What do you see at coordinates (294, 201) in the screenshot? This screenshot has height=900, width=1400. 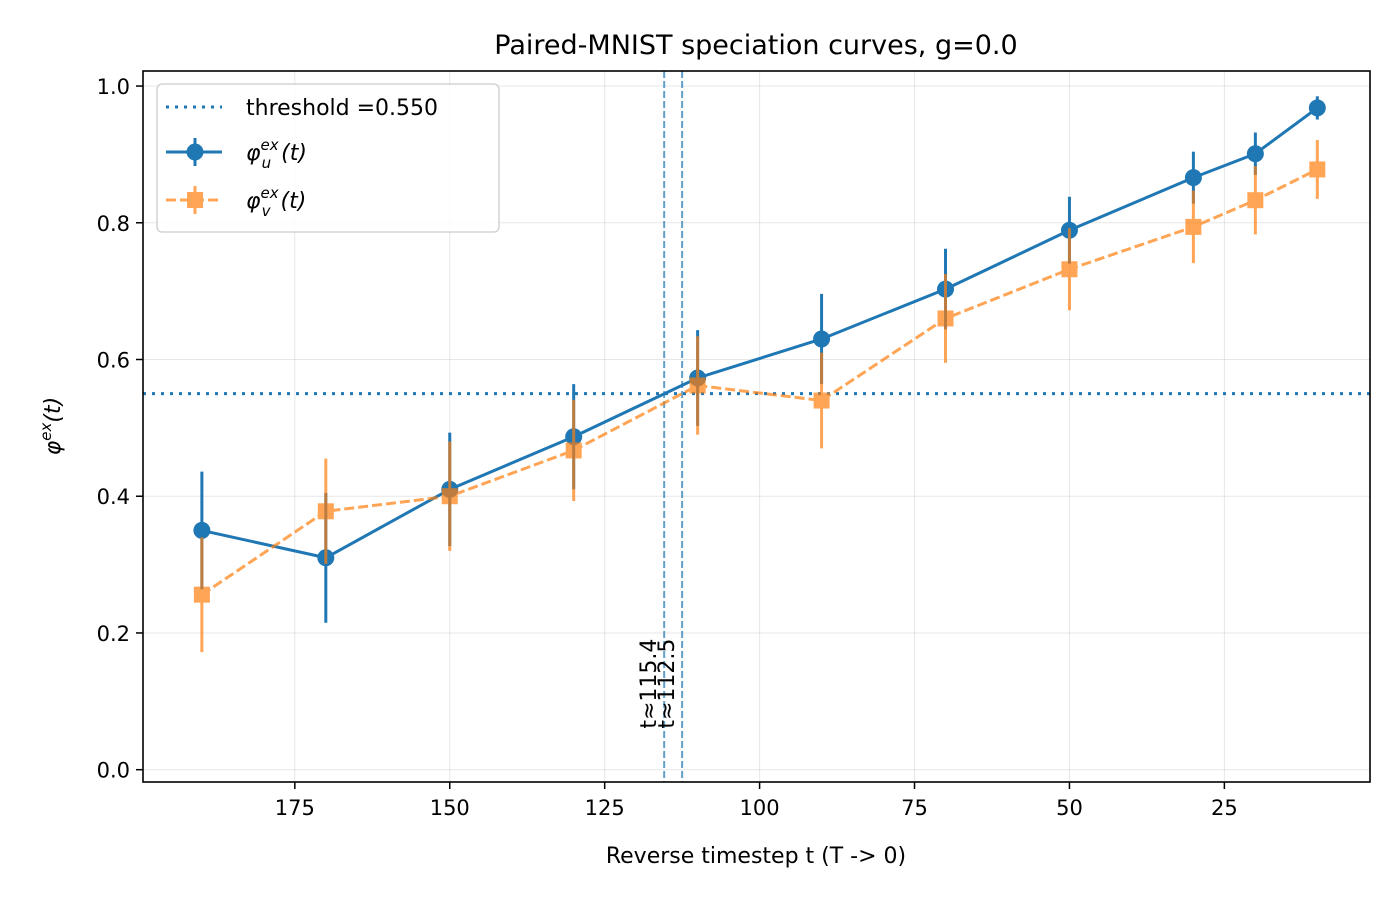 I see `legend-v-tail: (t)` at bounding box center [294, 201].